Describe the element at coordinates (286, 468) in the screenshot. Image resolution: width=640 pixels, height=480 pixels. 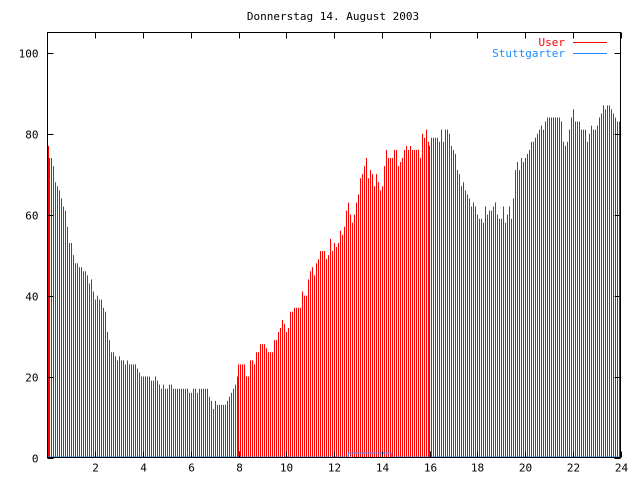
I see `x-tick-label: 10` at that location.